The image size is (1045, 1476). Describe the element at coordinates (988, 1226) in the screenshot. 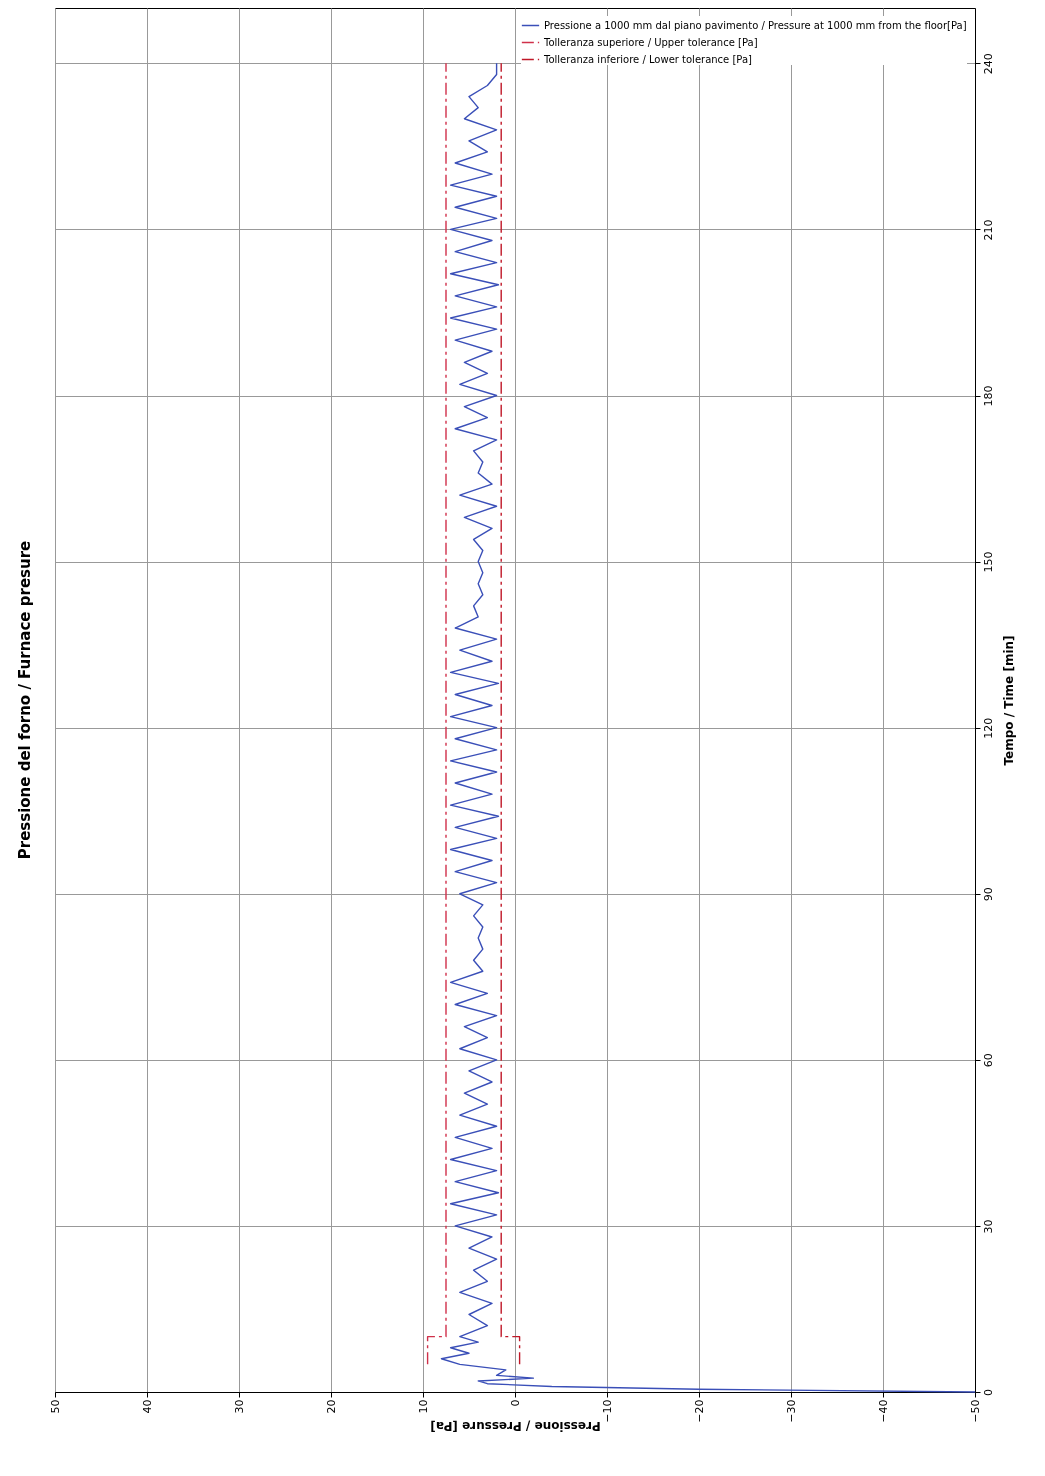

I see `y-tick-label: 30` at that location.